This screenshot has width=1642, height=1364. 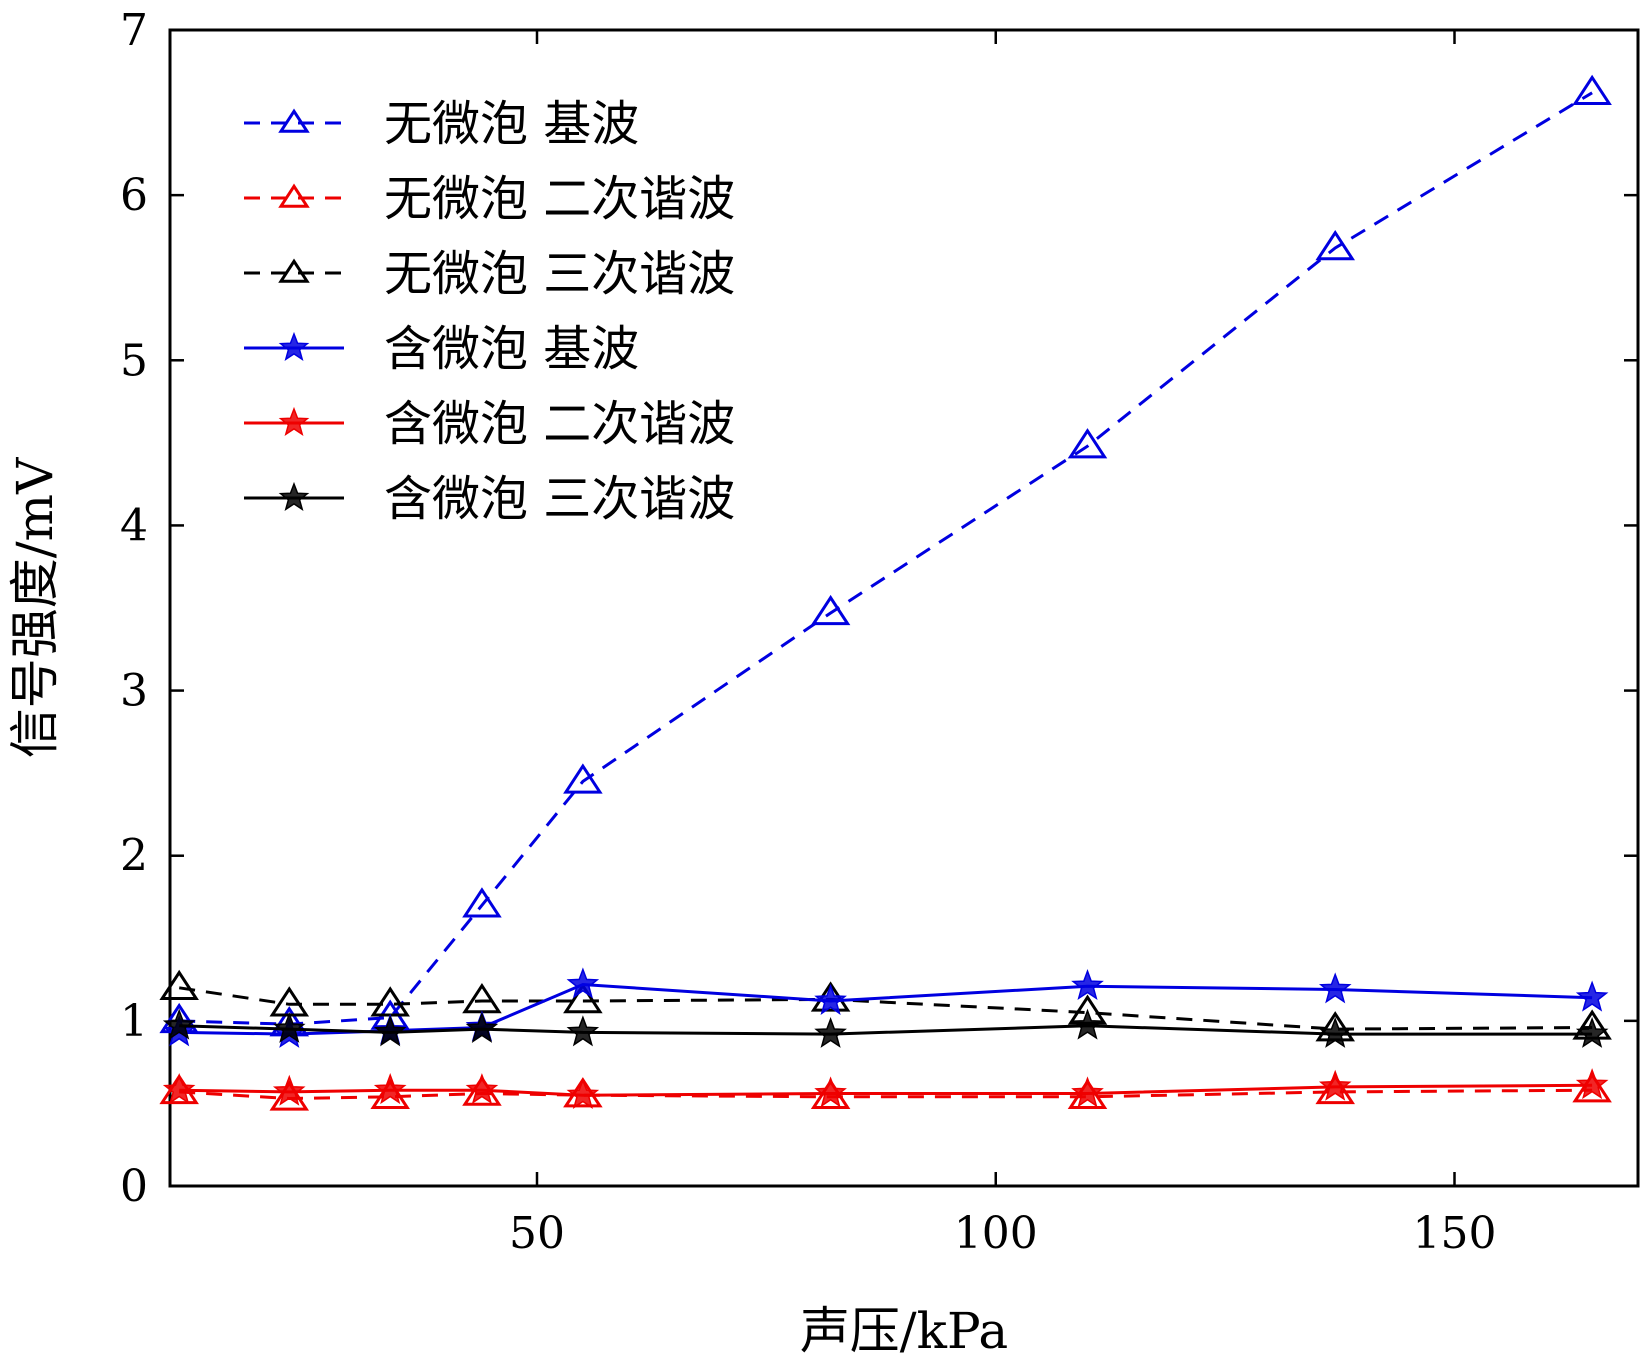 What do you see at coordinates (134, 691) in the screenshot?
I see `y-tick-label: 3` at bounding box center [134, 691].